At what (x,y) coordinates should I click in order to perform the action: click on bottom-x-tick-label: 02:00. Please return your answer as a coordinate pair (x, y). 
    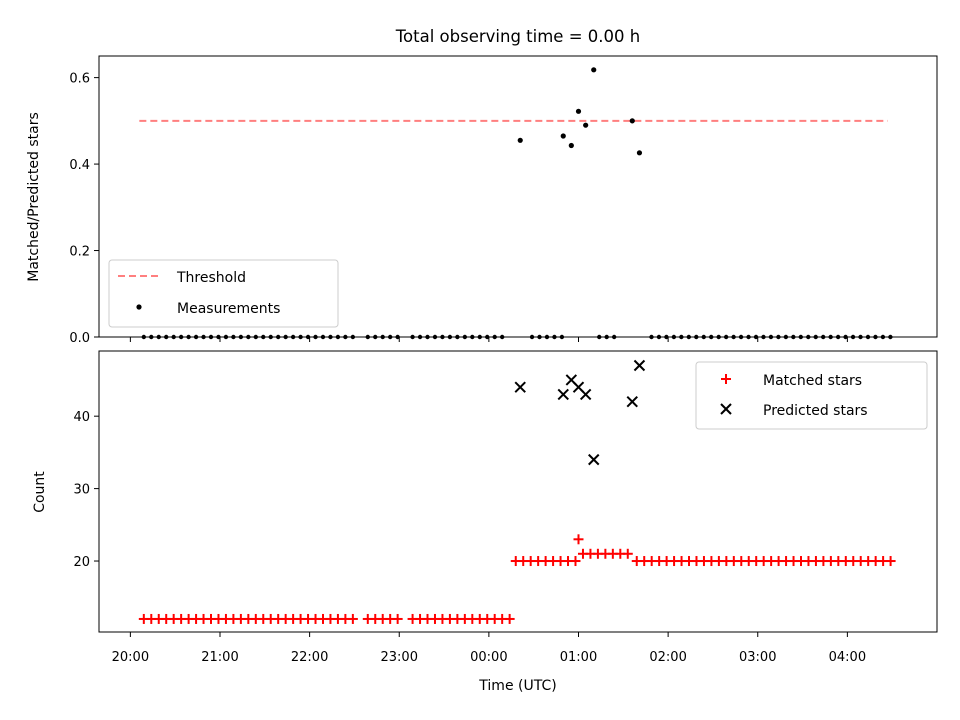
    Looking at the image, I should click on (667, 657).